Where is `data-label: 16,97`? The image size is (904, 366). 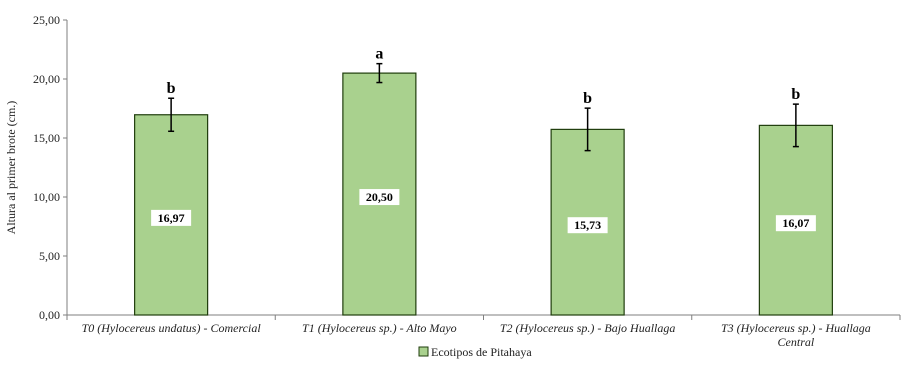
data-label: 16,97 is located at coordinates (171, 218).